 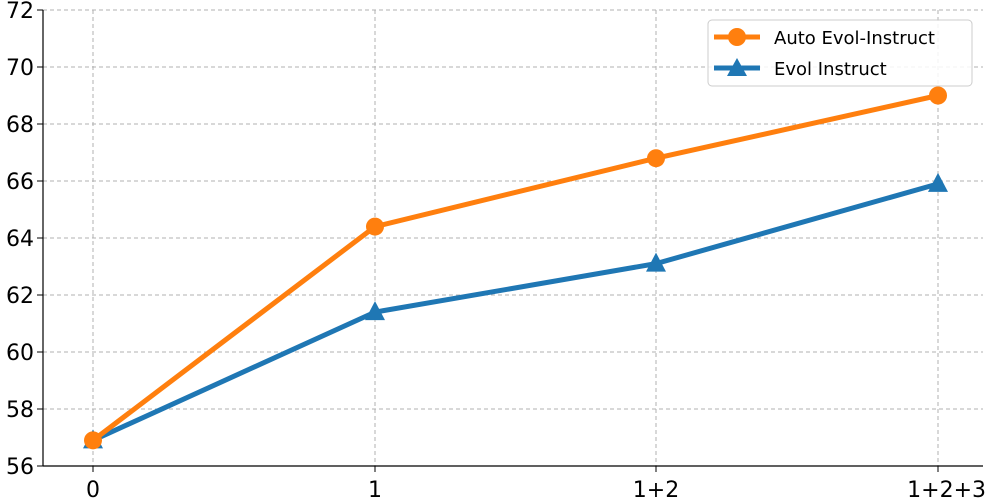 I want to click on x-tick-label: 1, so click(x=375, y=489).